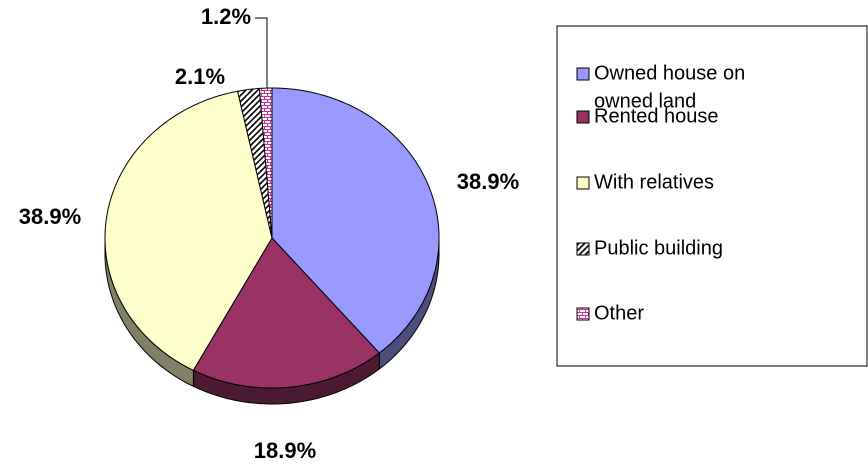  What do you see at coordinates (261, 53) in the screenshot?
I see `leader-line` at bounding box center [261, 53].